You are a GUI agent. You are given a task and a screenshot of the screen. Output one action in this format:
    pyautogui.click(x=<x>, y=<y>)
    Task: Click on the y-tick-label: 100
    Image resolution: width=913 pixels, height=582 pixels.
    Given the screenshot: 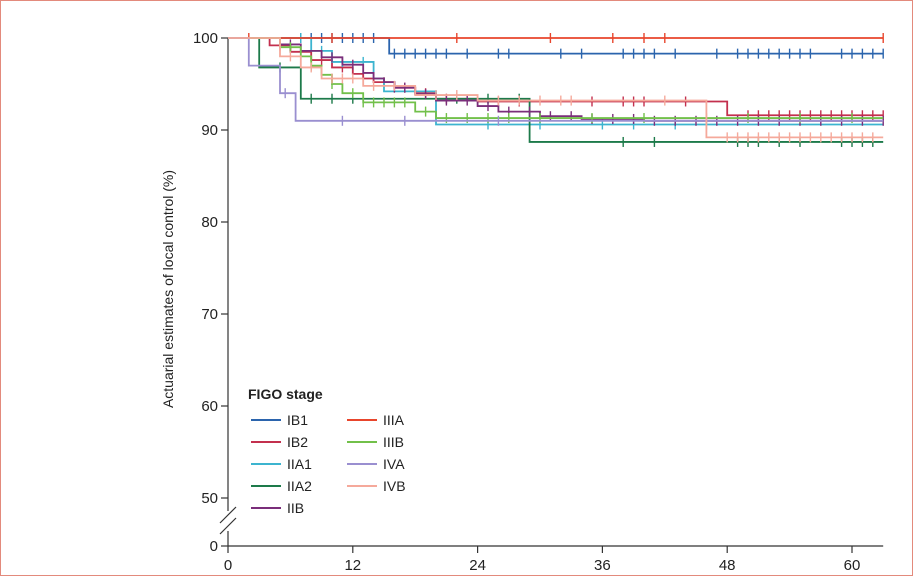 What is the action you would take?
    pyautogui.click(x=205, y=38)
    